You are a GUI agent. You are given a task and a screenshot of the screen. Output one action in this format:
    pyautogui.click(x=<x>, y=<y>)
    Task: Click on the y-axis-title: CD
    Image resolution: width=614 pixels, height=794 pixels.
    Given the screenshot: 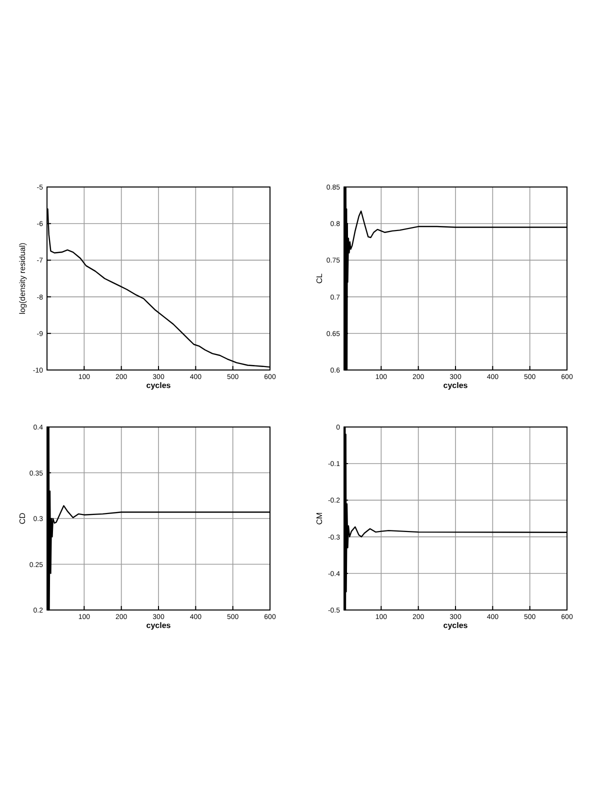 What is the action you would take?
    pyautogui.click(x=22, y=518)
    